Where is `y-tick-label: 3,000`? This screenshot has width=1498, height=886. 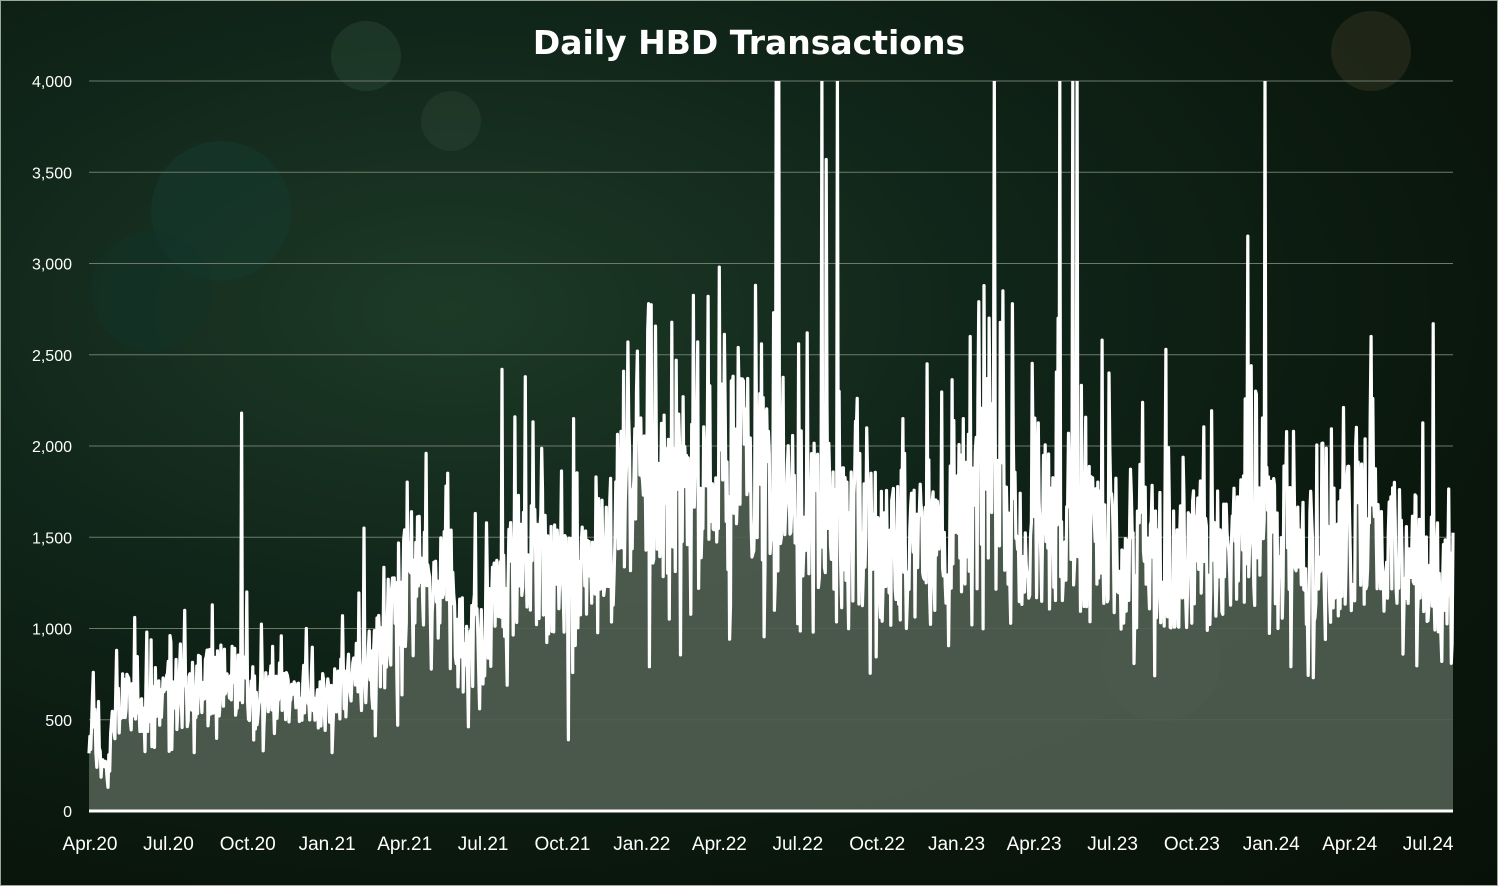
y-tick-label: 3,000 is located at coordinates (52, 265).